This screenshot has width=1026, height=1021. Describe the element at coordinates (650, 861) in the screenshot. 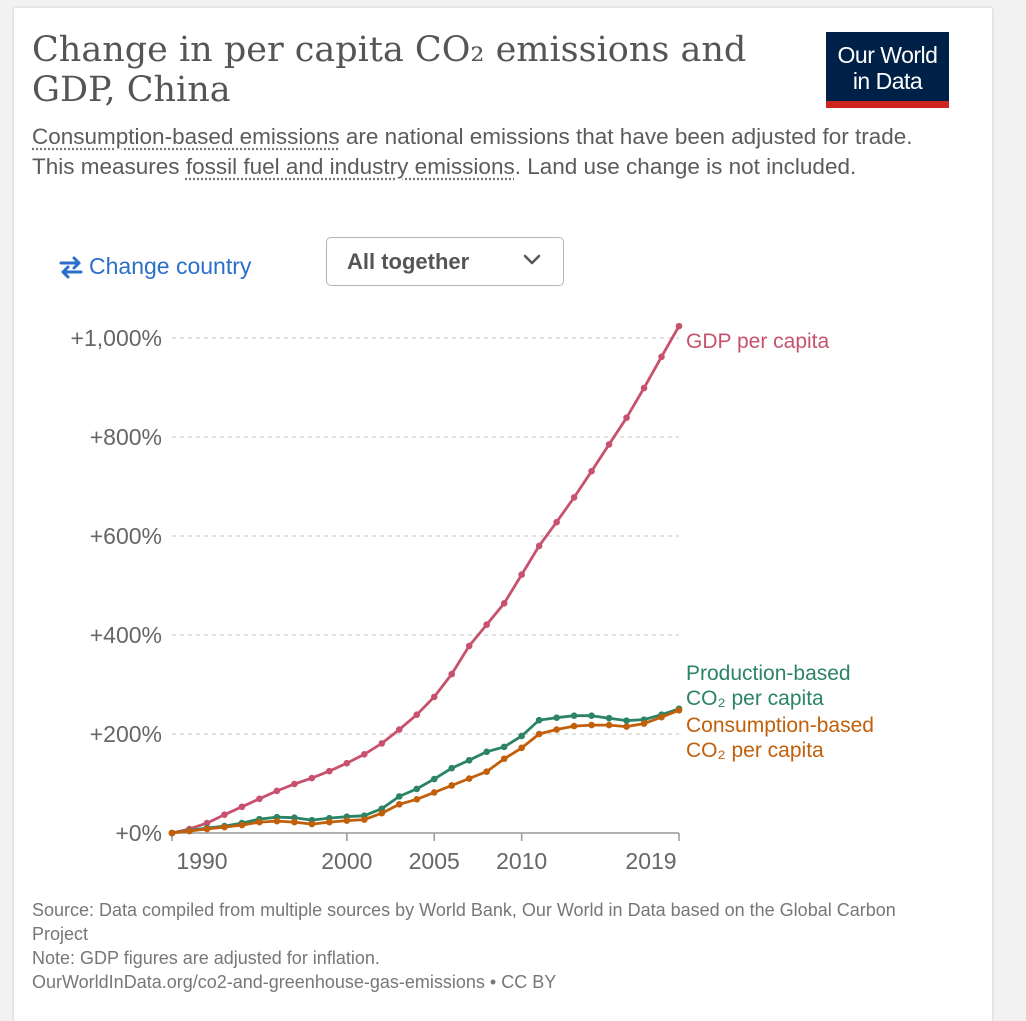

I see `x-tick-label: 2019` at that location.